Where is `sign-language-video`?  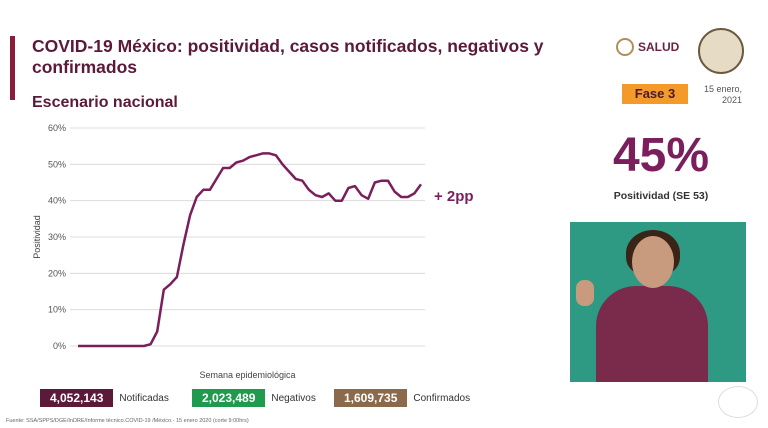 sign-language-video is located at coordinates (658, 302).